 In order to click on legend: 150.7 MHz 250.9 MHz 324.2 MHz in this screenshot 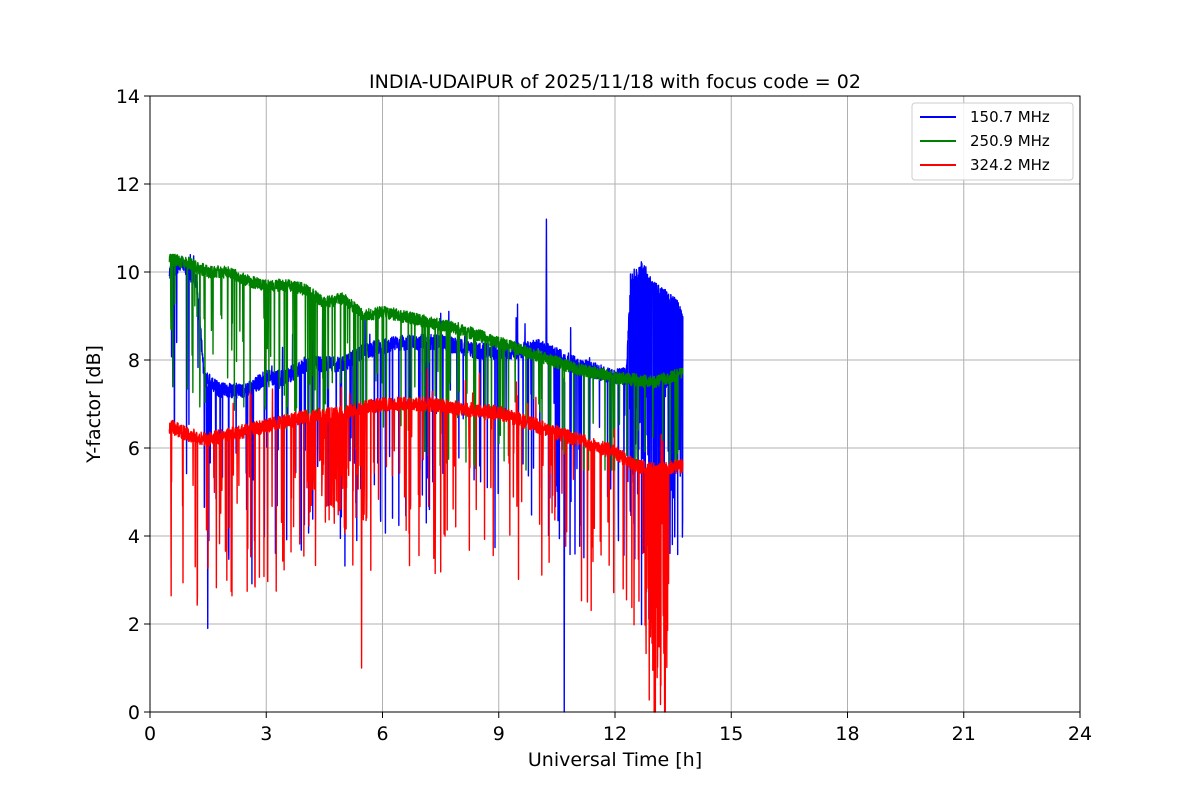, I will do `click(992, 141)`.